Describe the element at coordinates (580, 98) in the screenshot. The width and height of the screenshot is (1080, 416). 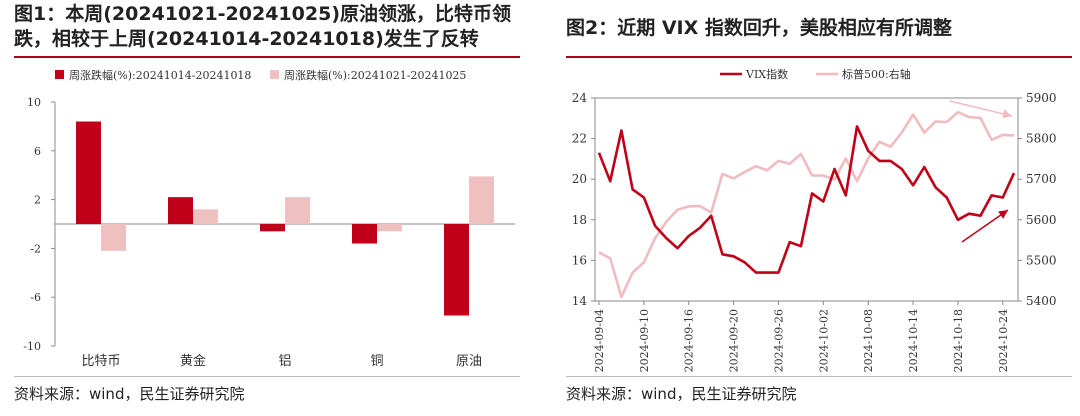
I see `y-left-tick-label: 24` at that location.